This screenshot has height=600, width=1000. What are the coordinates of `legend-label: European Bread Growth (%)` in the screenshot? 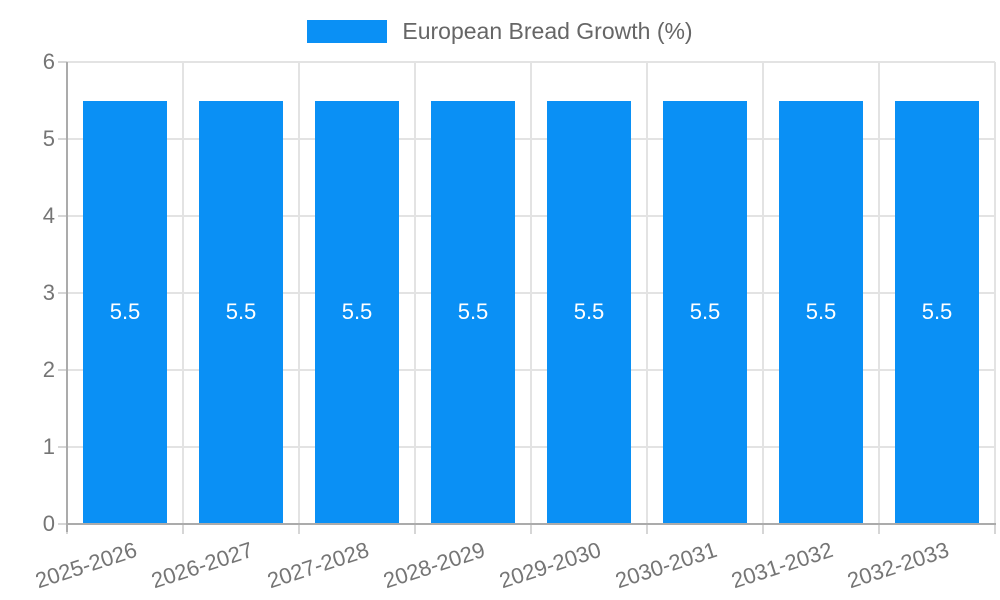 It's located at (547, 31).